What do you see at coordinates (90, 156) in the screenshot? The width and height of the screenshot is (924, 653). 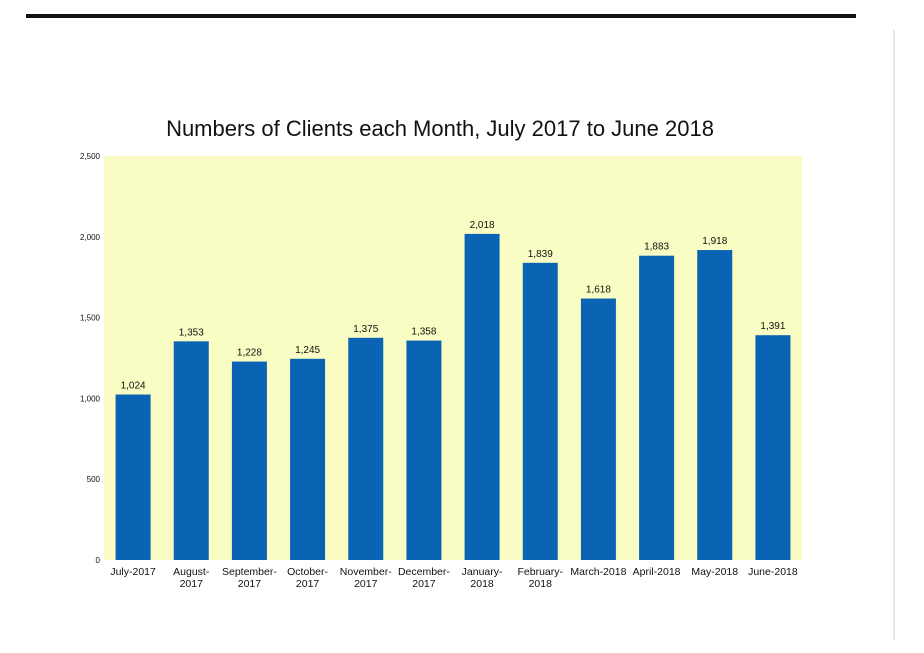 I see `y-tick-label: 2,500` at bounding box center [90, 156].